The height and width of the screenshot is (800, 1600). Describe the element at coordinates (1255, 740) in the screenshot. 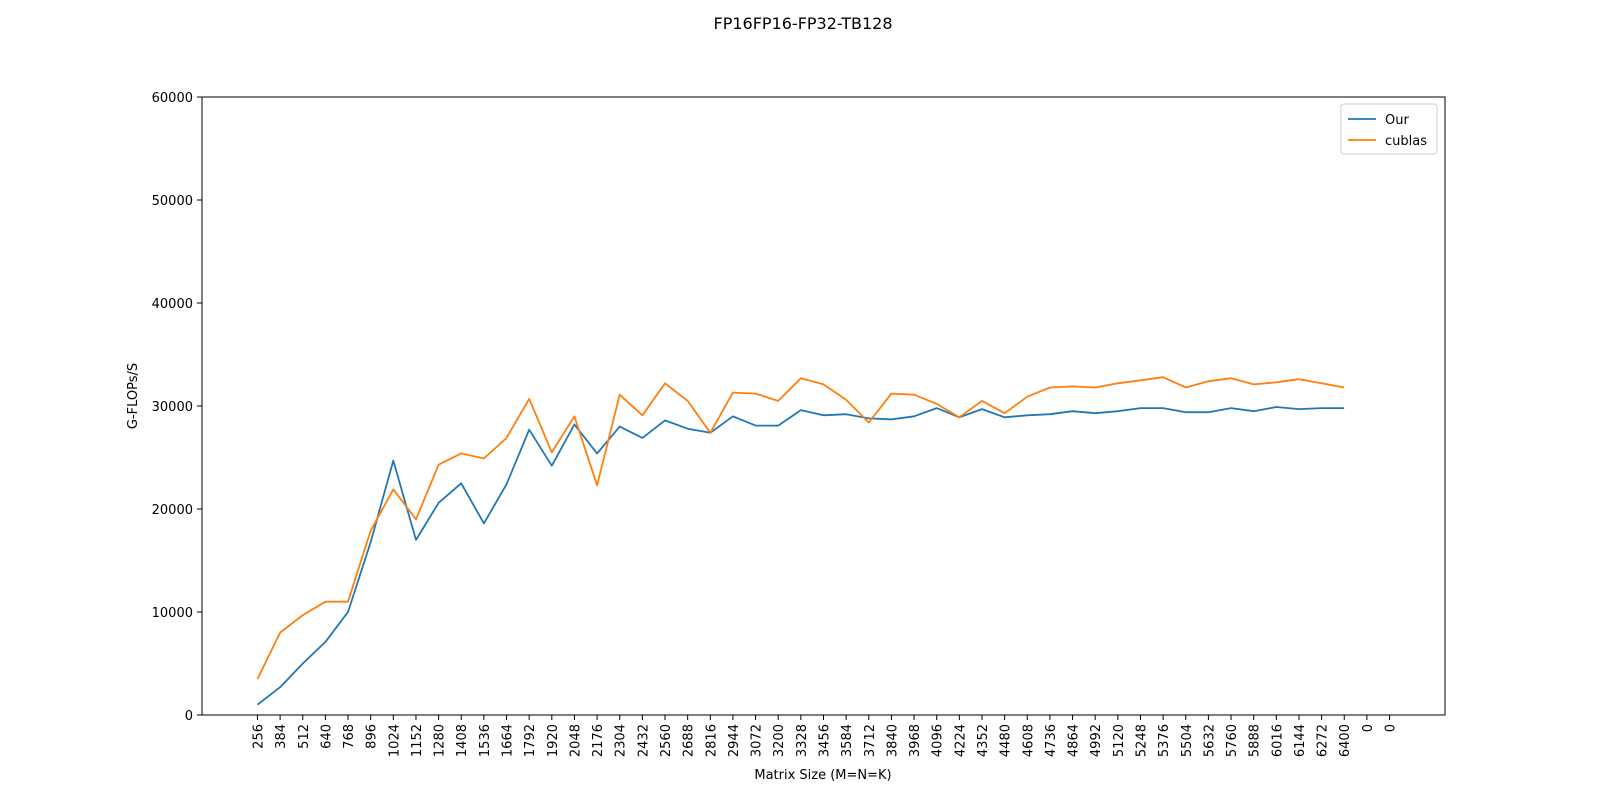

I see `x-tick-label: 5888` at that location.